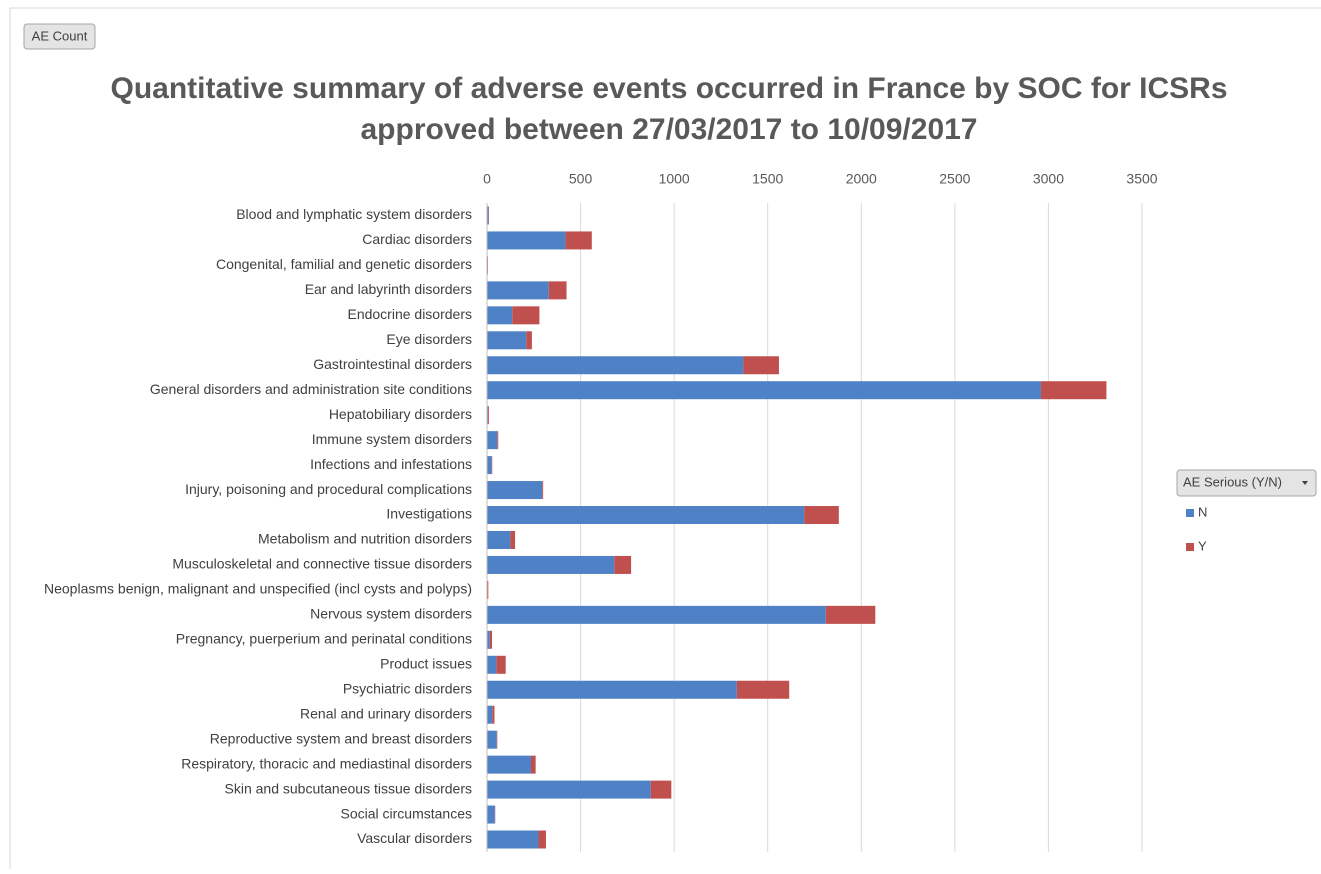  What do you see at coordinates (429, 339) in the screenshot?
I see `y-tick-label: Eye disorders` at bounding box center [429, 339].